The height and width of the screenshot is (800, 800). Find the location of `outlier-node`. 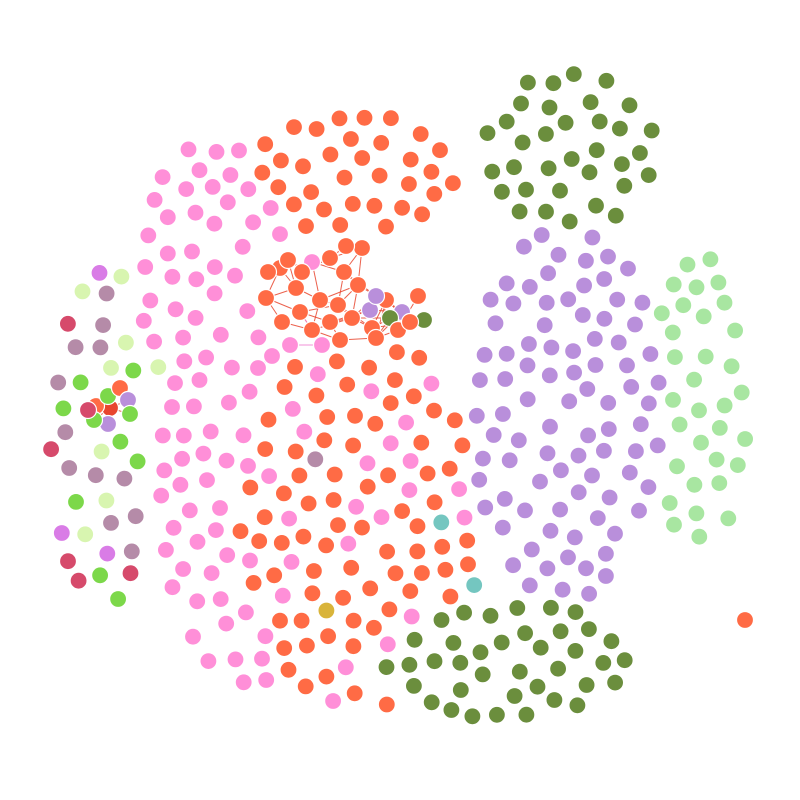

outlier-node is located at coordinates (745, 620).